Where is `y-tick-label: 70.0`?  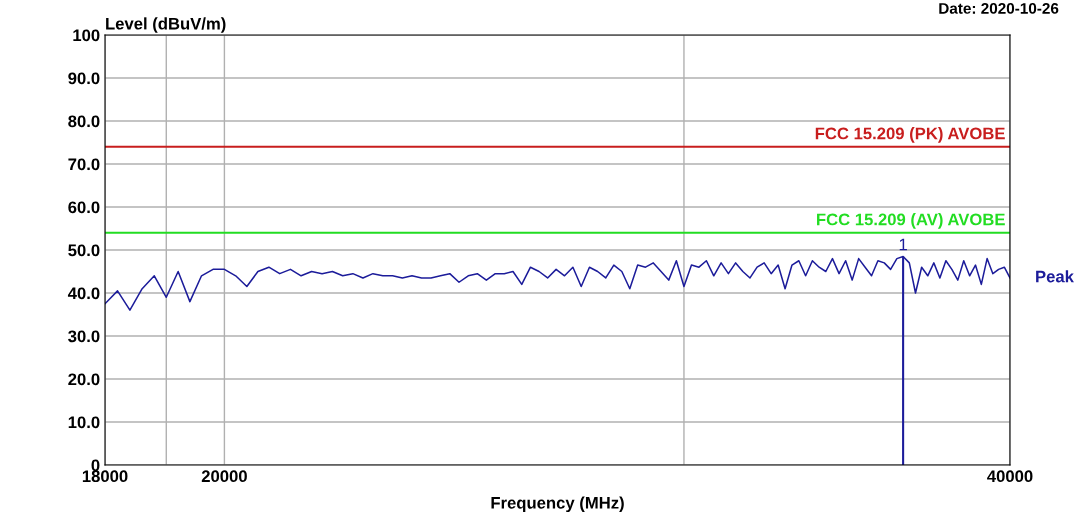 y-tick-label: 70.0 is located at coordinates (84, 164).